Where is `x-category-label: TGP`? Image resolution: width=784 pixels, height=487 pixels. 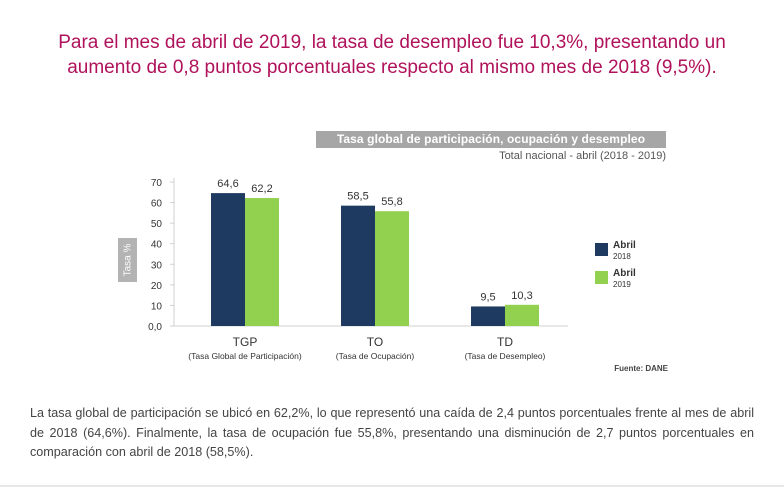 x-category-label: TGP is located at coordinates (245, 342).